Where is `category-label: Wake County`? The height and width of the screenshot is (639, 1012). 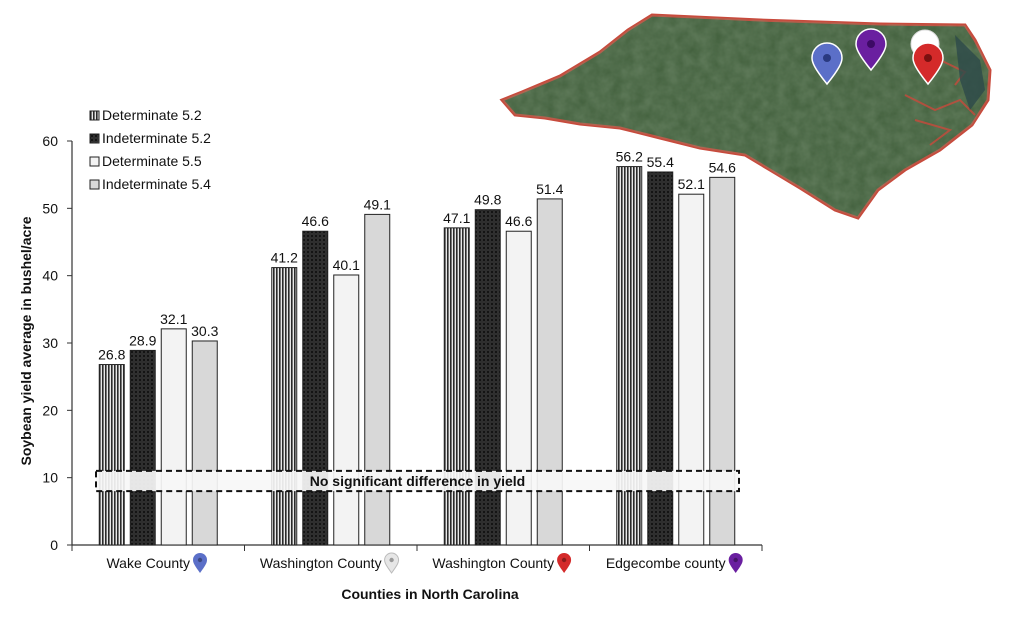 category-label: Wake County is located at coordinates (148, 563).